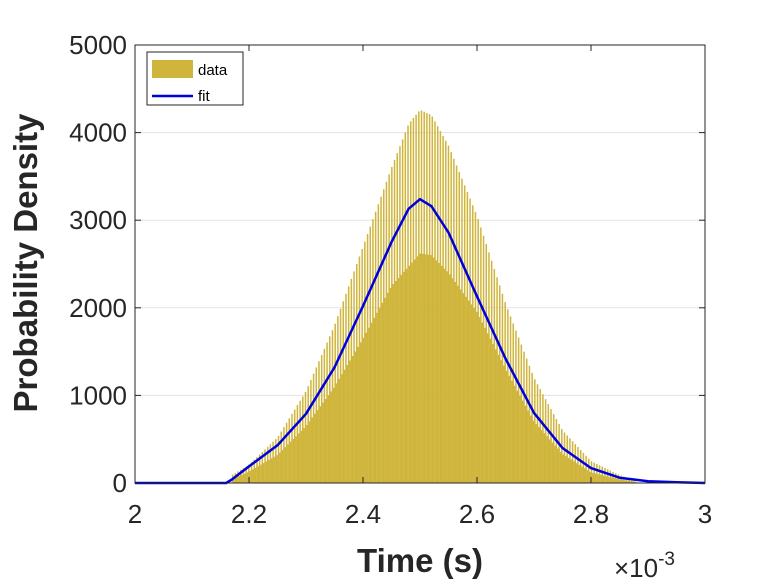  Describe the element at coordinates (135, 514) in the screenshot. I see `x-tick-label: 2` at that location.